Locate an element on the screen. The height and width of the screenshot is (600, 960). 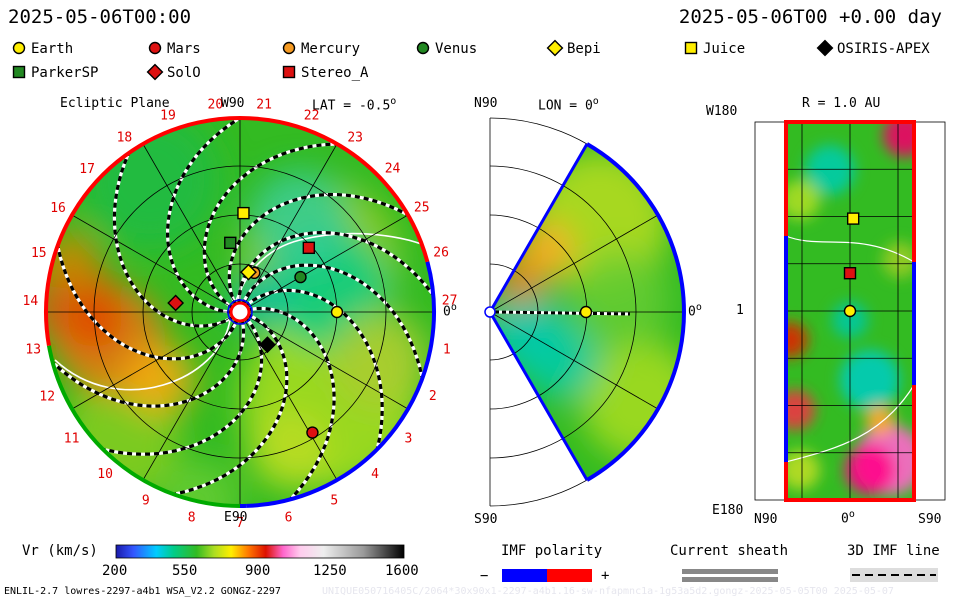
ecliptic-top-label: W90 is located at coordinates (233, 103).